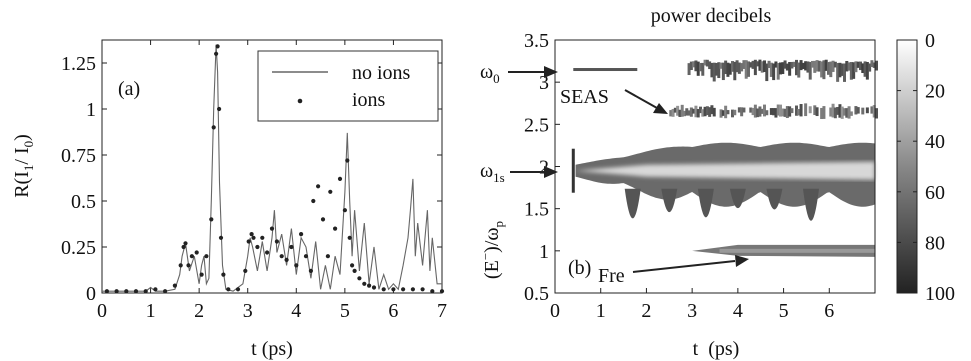  Describe the element at coordinates (300, 101) in the screenshot. I see `legend-dot-swatch` at that location.